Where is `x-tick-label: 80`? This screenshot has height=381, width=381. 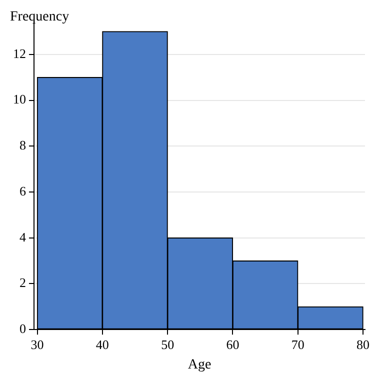
x-tick-label: 80 is located at coordinates (363, 344).